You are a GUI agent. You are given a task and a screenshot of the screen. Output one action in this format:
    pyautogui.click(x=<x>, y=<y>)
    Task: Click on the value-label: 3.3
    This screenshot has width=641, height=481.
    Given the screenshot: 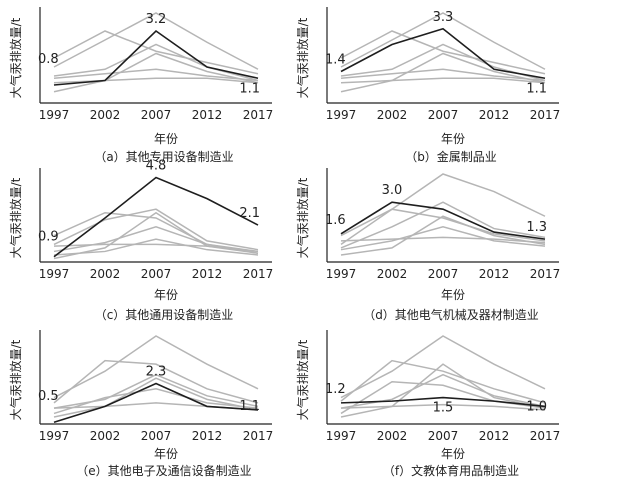 What is the action you would take?
    pyautogui.click(x=443, y=17)
    